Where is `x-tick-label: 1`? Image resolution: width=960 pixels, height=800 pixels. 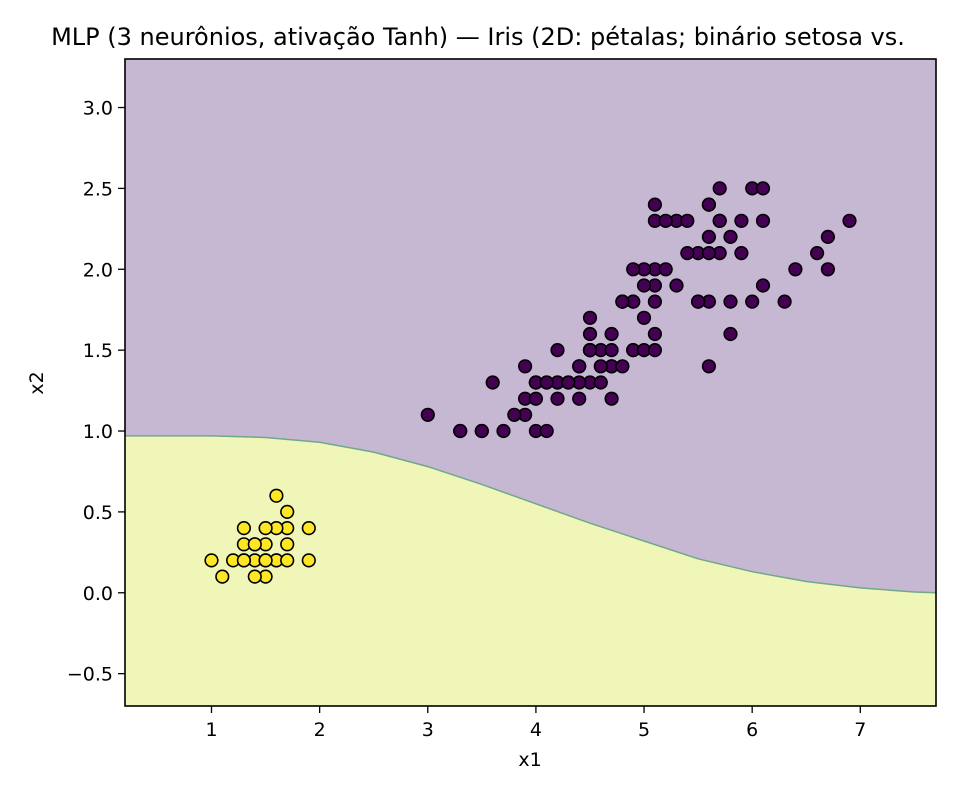
x-tick-label: 1 is located at coordinates (211, 730).